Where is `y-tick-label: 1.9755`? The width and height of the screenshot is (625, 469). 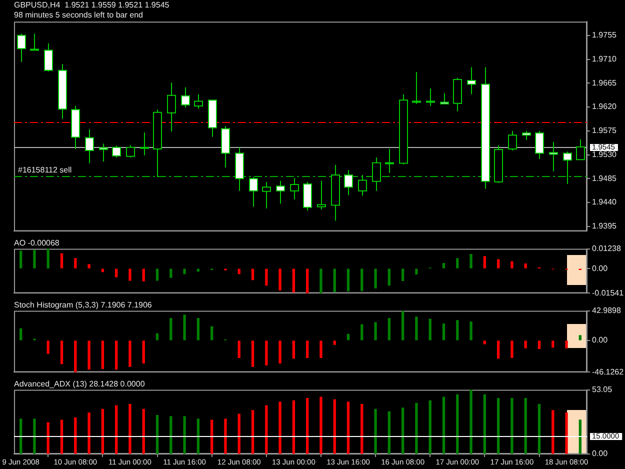 y-tick-label: 1.9755 is located at coordinates (605, 35).